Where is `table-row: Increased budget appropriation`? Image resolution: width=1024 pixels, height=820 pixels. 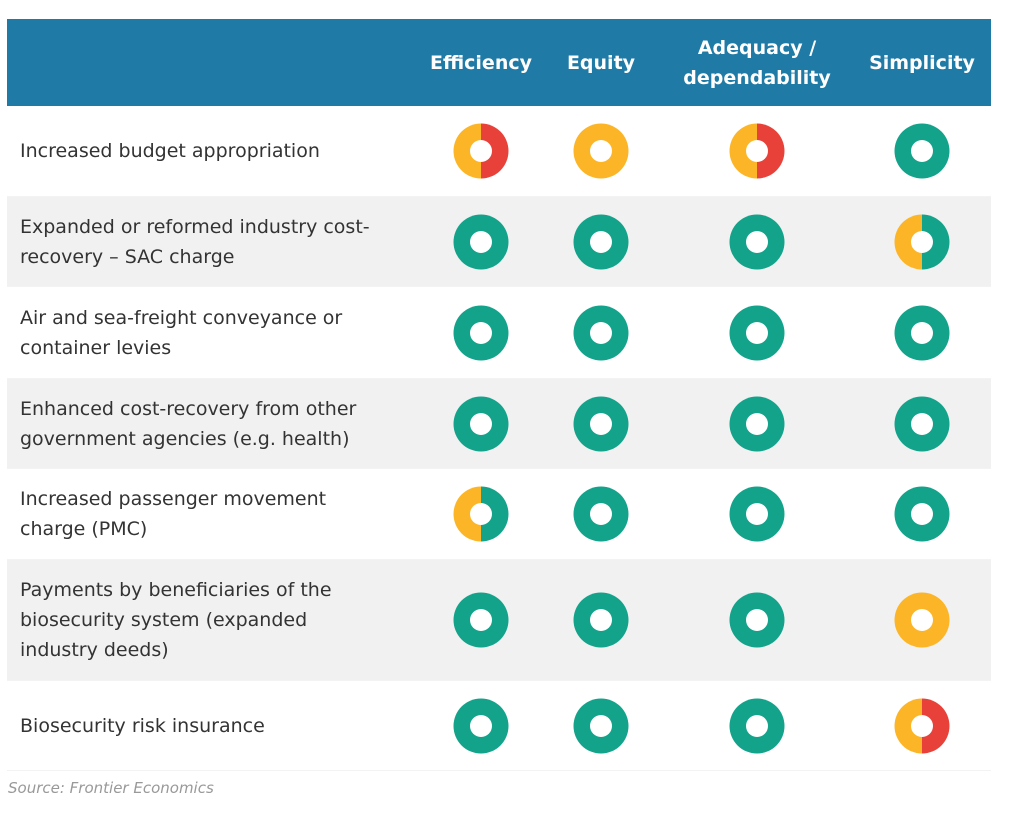 table-row: Increased budget appropriation is located at coordinates (499, 151).